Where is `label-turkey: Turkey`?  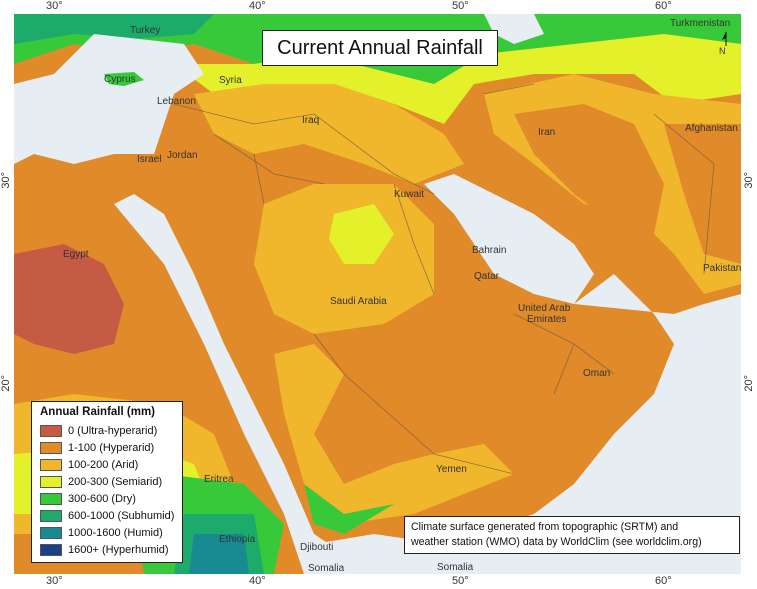
label-turkey: Turkey is located at coordinates (145, 30).